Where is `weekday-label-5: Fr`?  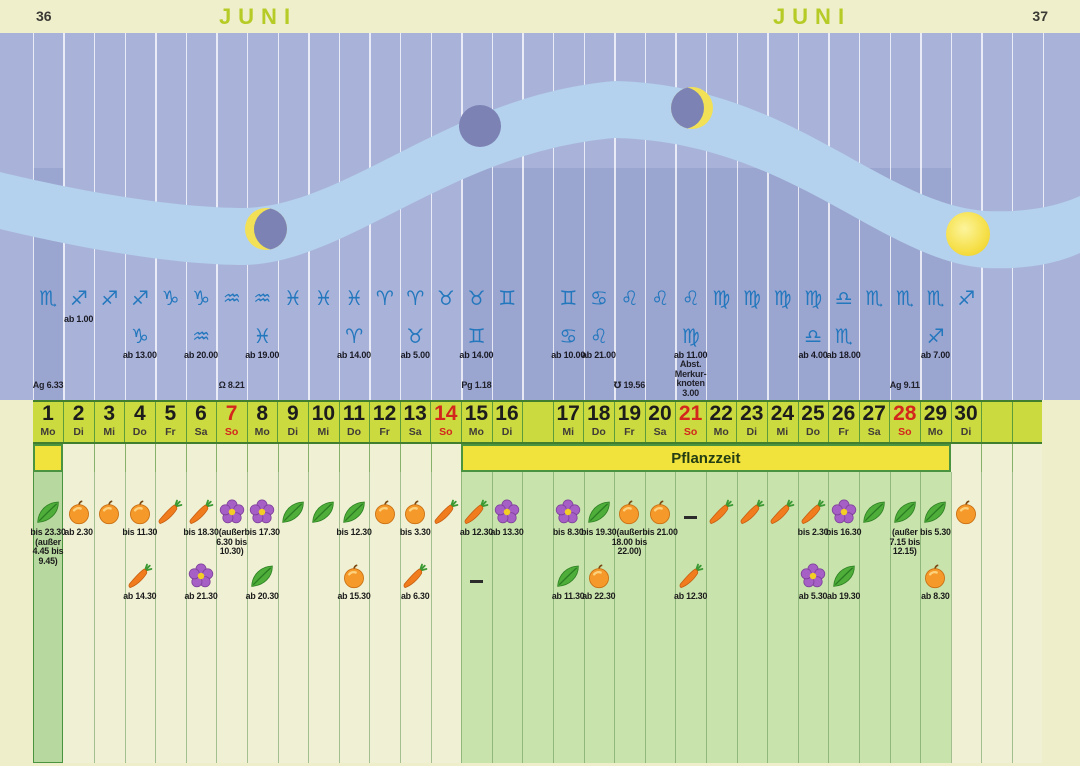 weekday-label-5: Fr is located at coordinates (170, 432).